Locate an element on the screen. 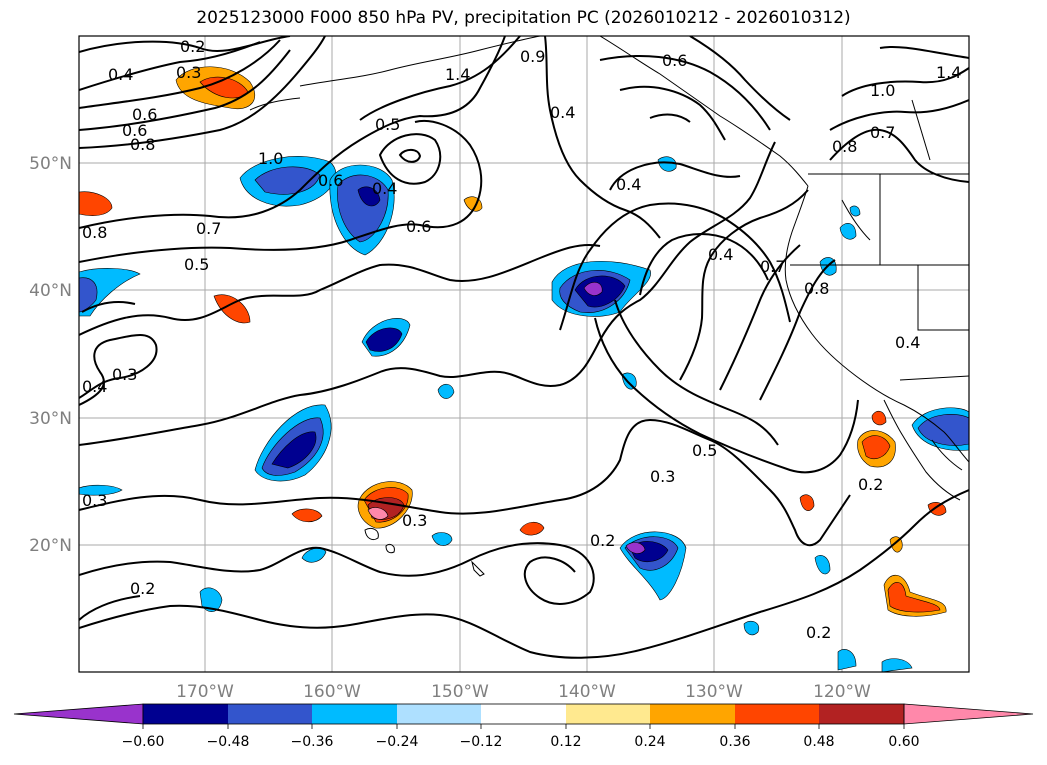 This screenshot has width=1047, height=765. precip-extreme-negative is located at coordinates (635, 548).